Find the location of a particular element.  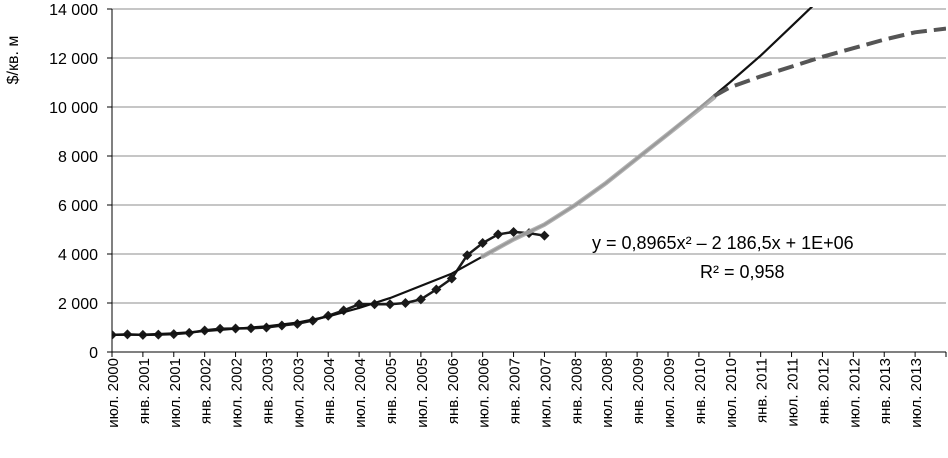

x-tick-label: июл. 2005 is located at coordinates (422, 393).